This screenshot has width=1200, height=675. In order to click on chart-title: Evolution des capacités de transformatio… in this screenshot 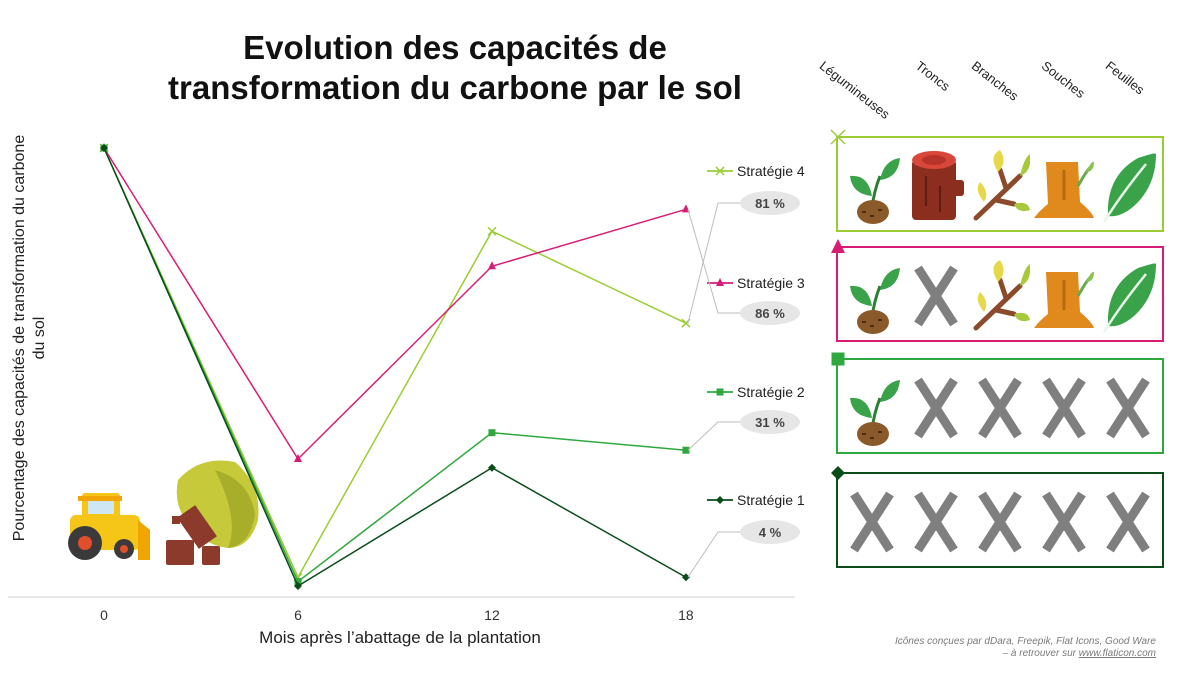, I will do `click(455, 68)`.